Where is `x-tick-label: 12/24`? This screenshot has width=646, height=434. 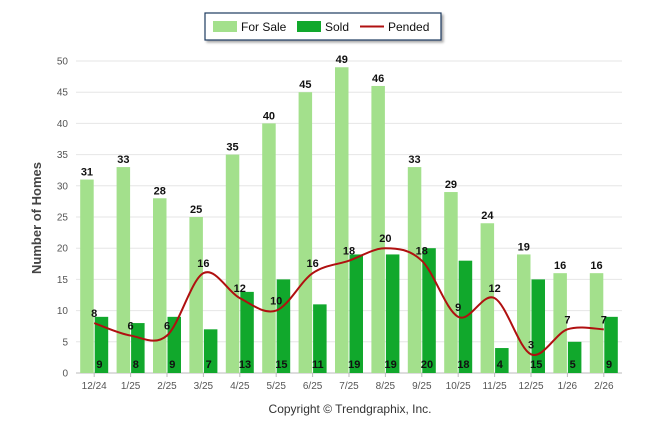 x-tick-label: 12/24 is located at coordinates (94, 386).